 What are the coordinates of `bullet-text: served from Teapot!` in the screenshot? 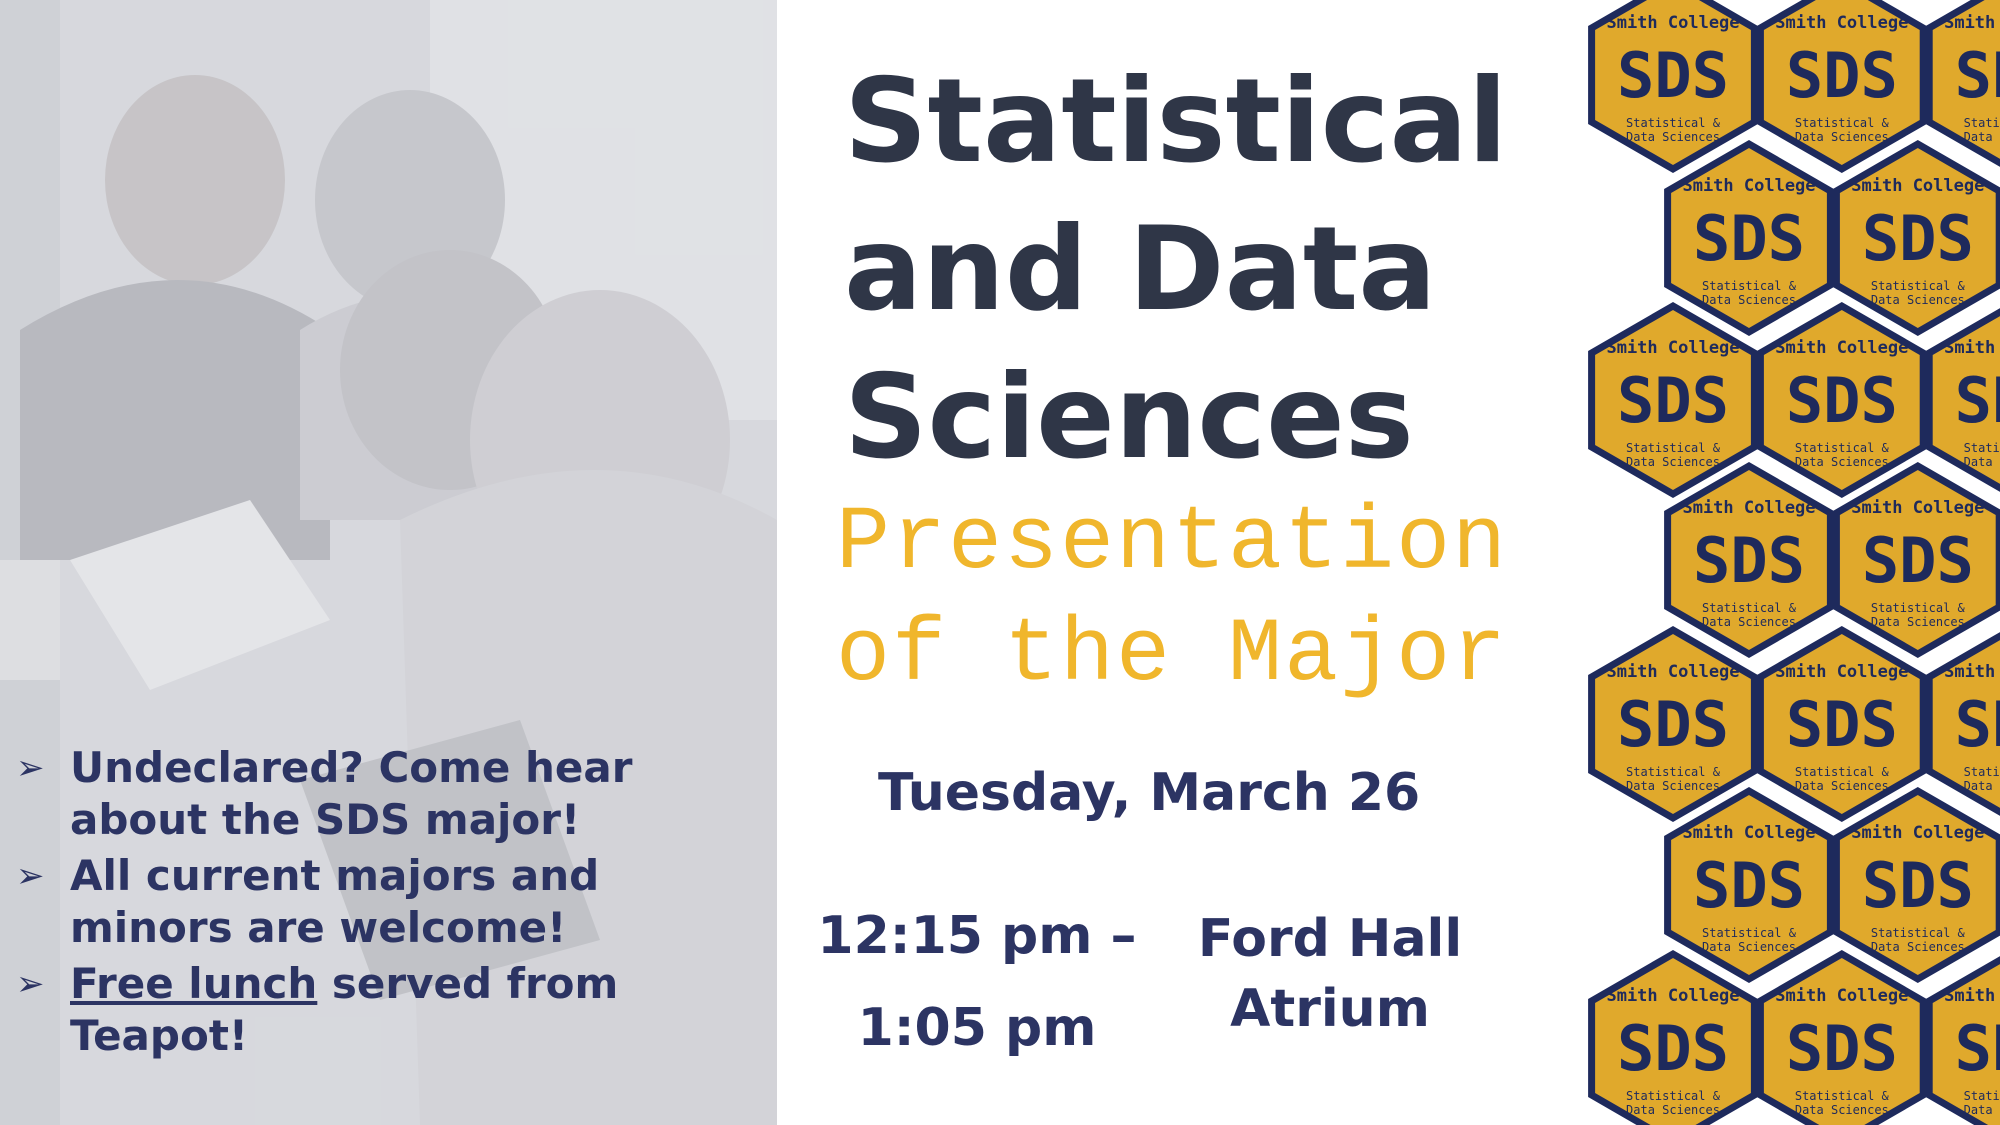 It's located at (344, 1009).